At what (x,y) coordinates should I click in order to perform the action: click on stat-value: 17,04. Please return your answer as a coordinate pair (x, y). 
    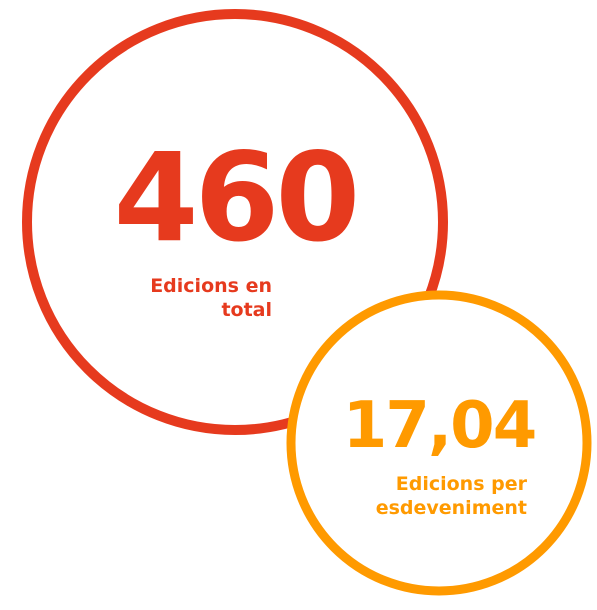
    Looking at the image, I should click on (439, 426).